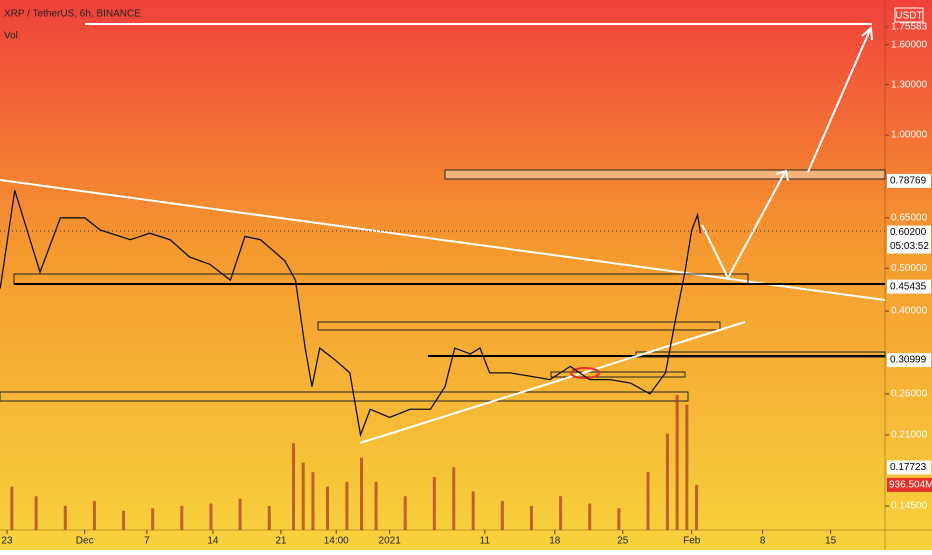 This screenshot has width=932, height=555. I want to click on countdown: 05:03:52, so click(909, 246).